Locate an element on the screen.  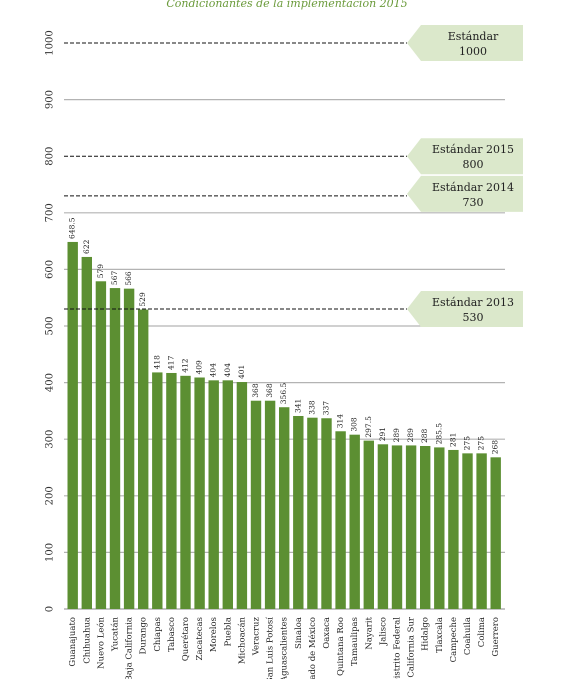
x-category-label: Tabasco is located at coordinates (172, 634).